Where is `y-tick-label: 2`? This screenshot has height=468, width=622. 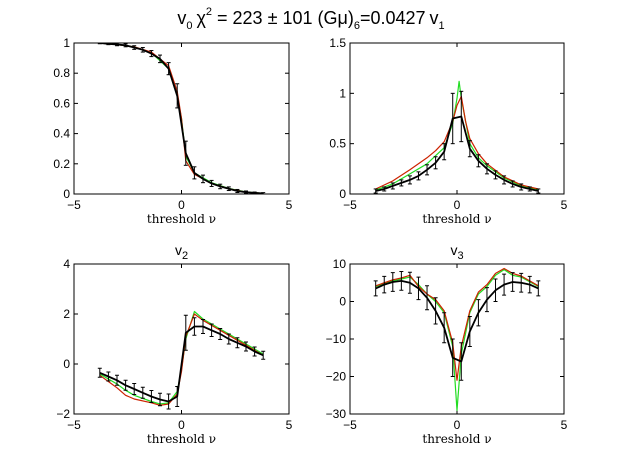
y-tick-label: 2 is located at coordinates (66, 314).